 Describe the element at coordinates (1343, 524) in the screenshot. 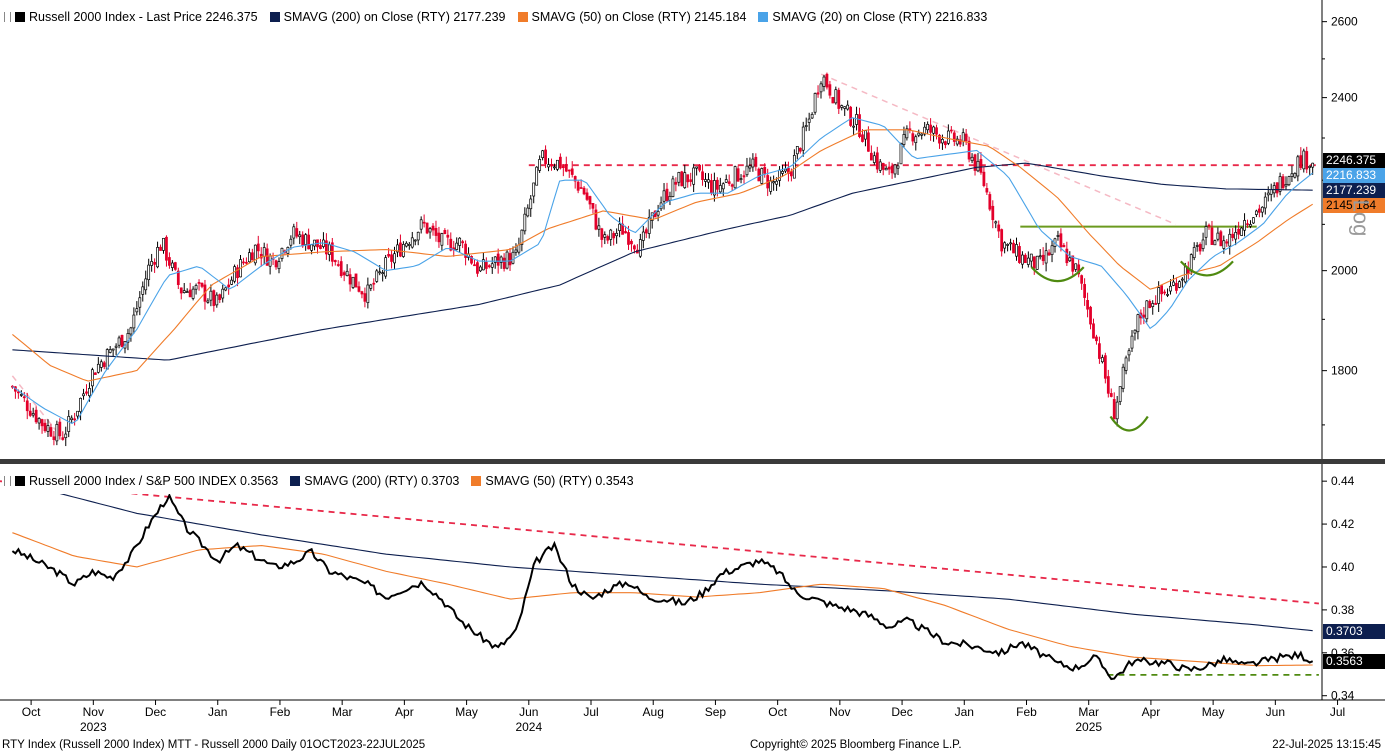

I see `y-tick-label: 0.42` at that location.